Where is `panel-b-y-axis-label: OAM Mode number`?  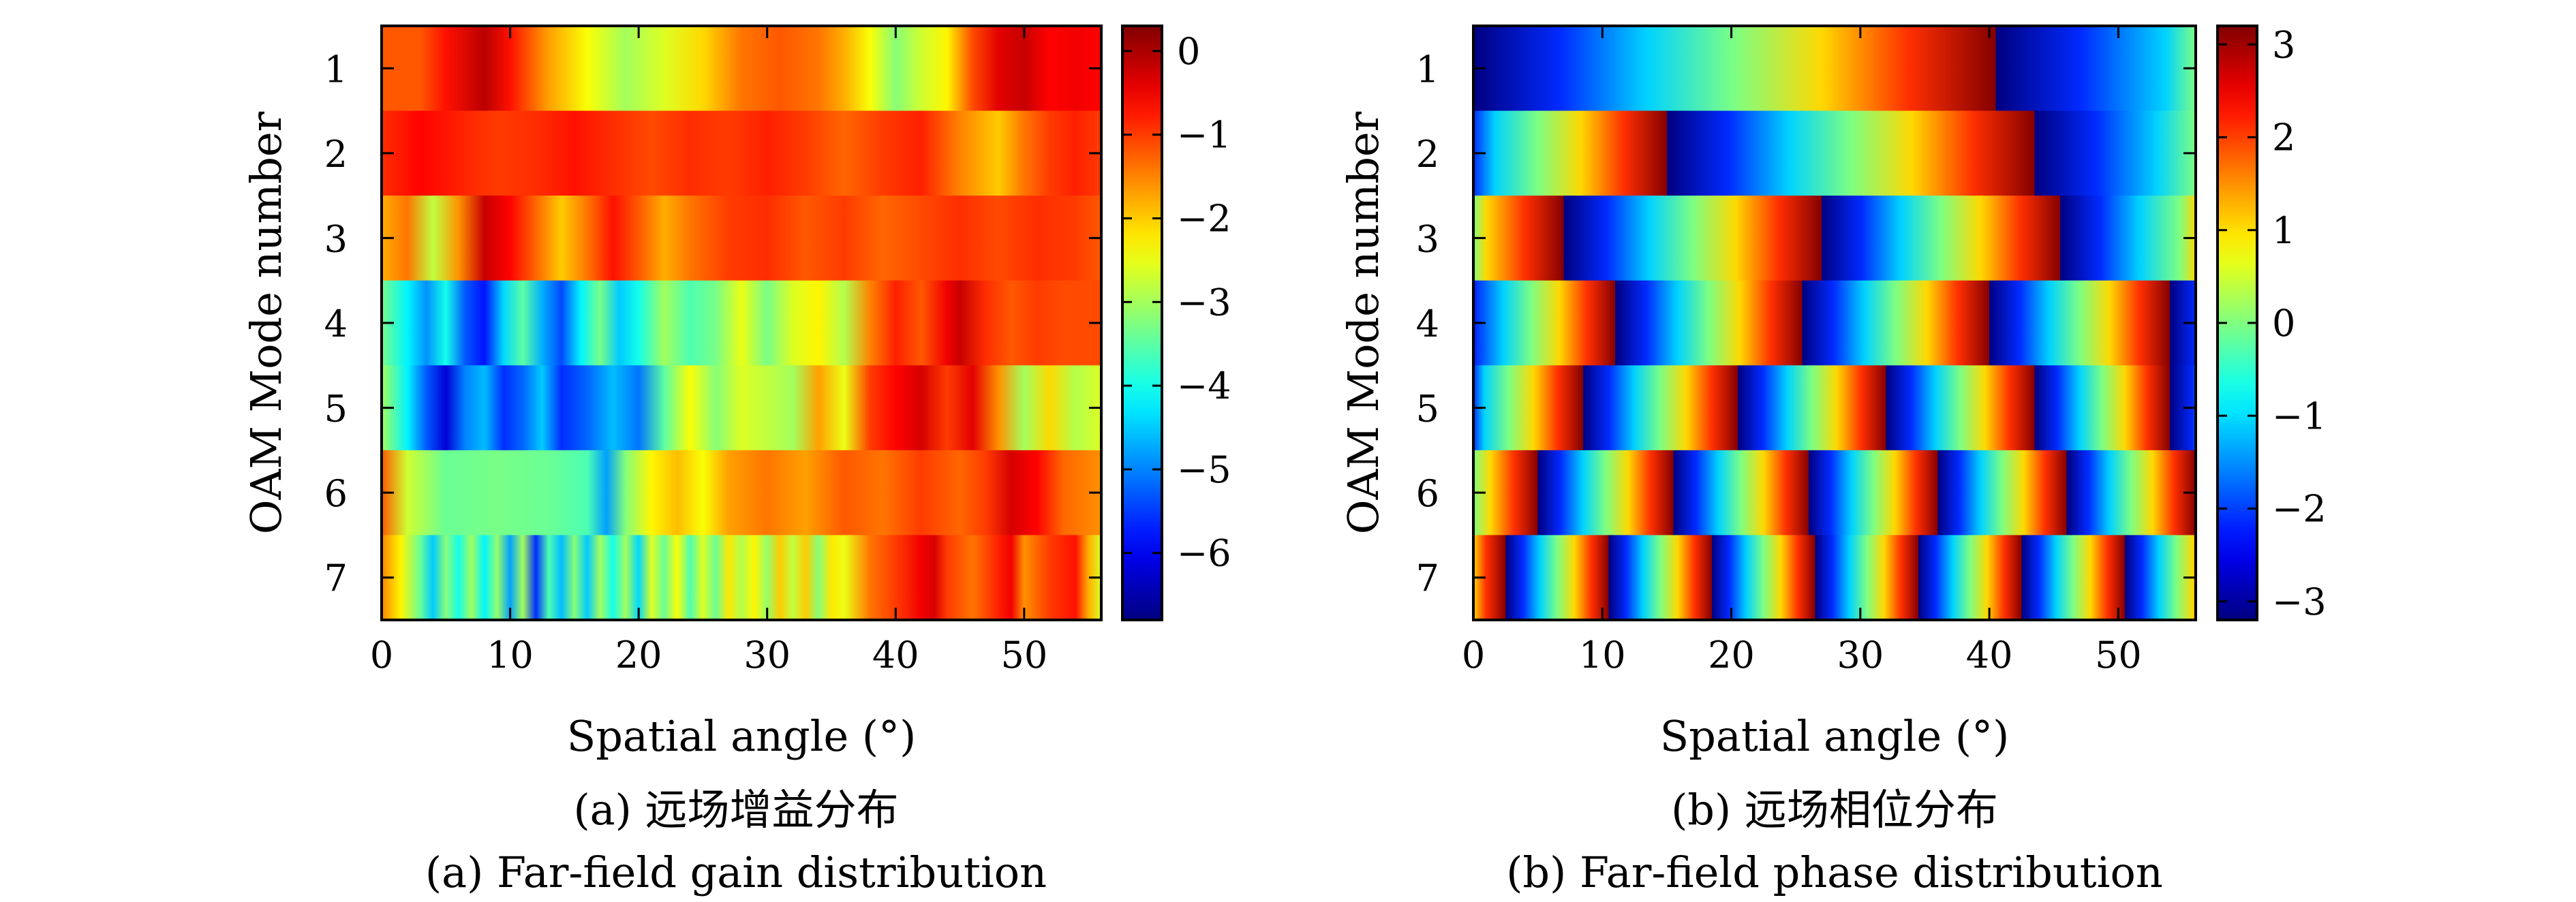
panel-b-y-axis-label: OAM Mode number is located at coordinates (1363, 322).